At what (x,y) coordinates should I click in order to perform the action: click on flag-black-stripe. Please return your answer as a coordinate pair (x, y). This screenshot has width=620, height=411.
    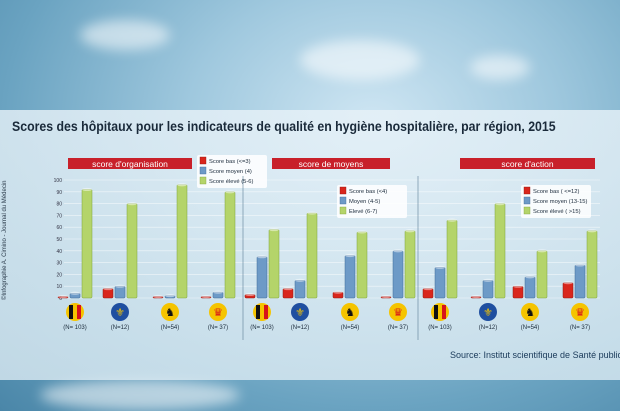
    Looking at the image, I should click on (436, 312).